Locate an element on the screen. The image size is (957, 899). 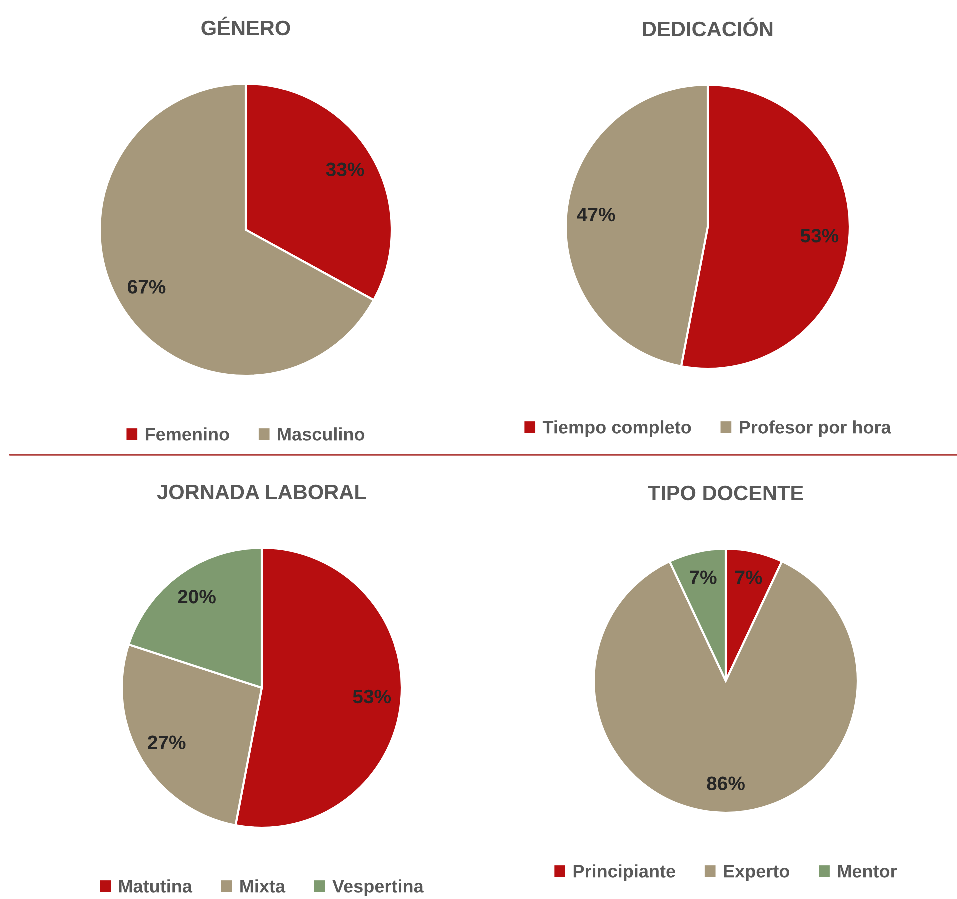
data-label: 47% is located at coordinates (596, 215).